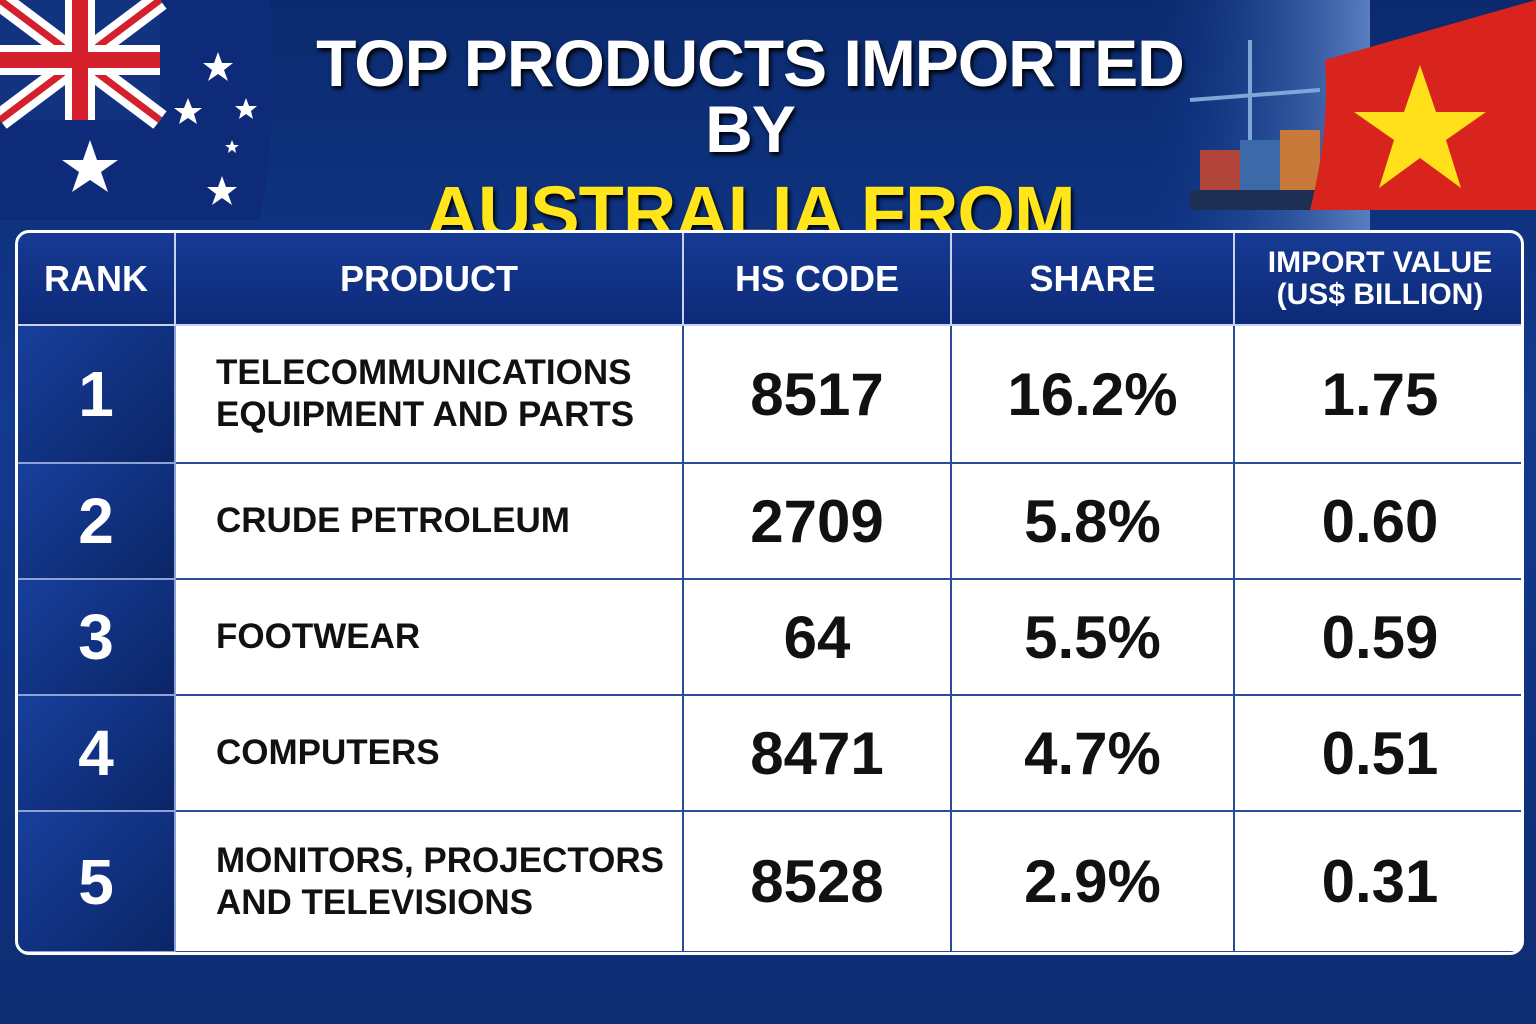  I want to click on column-header: RANK, so click(97, 279).